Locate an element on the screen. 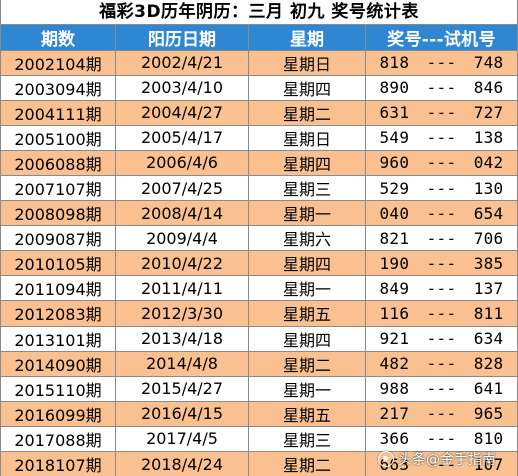 The image size is (518, 476). period-cell: 2007107期 is located at coordinates (58, 188).